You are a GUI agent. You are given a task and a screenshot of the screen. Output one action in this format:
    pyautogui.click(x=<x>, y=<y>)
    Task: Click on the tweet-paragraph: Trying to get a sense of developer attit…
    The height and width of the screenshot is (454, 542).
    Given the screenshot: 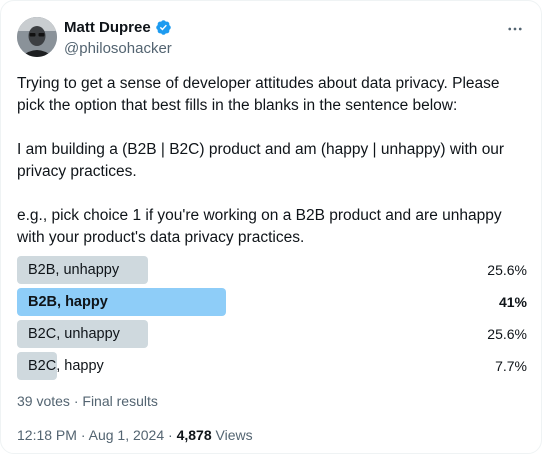 What is the action you would take?
    pyautogui.click(x=258, y=94)
    